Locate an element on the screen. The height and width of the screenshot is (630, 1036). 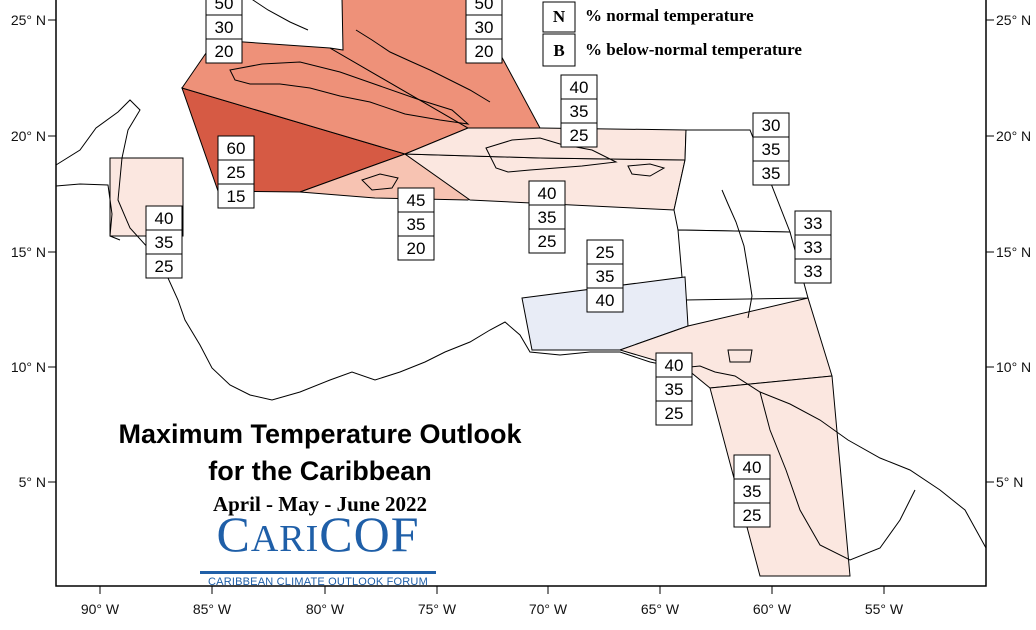
lat-label-left: 25° N is located at coordinates (28, 20).